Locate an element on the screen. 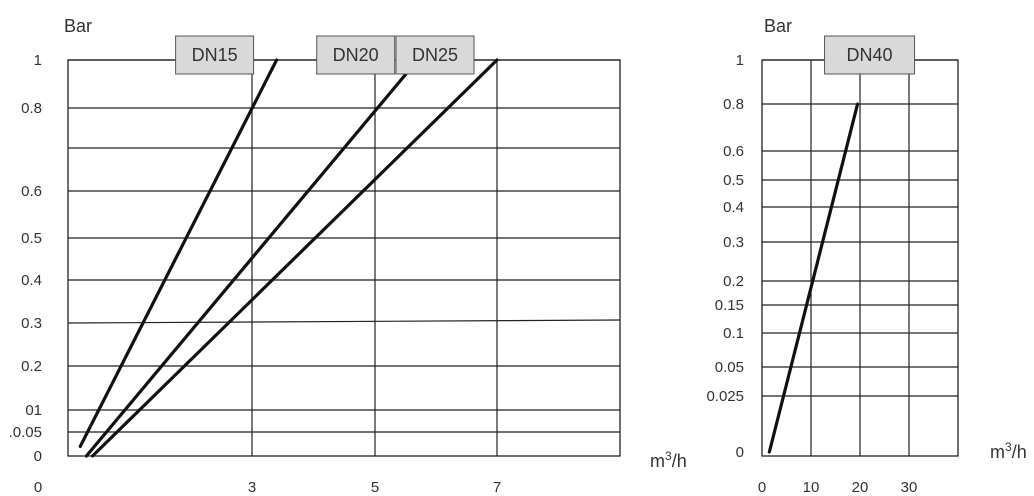 The width and height of the screenshot is (1034, 496). legend-tag-label: DN20 is located at coordinates (356, 55).